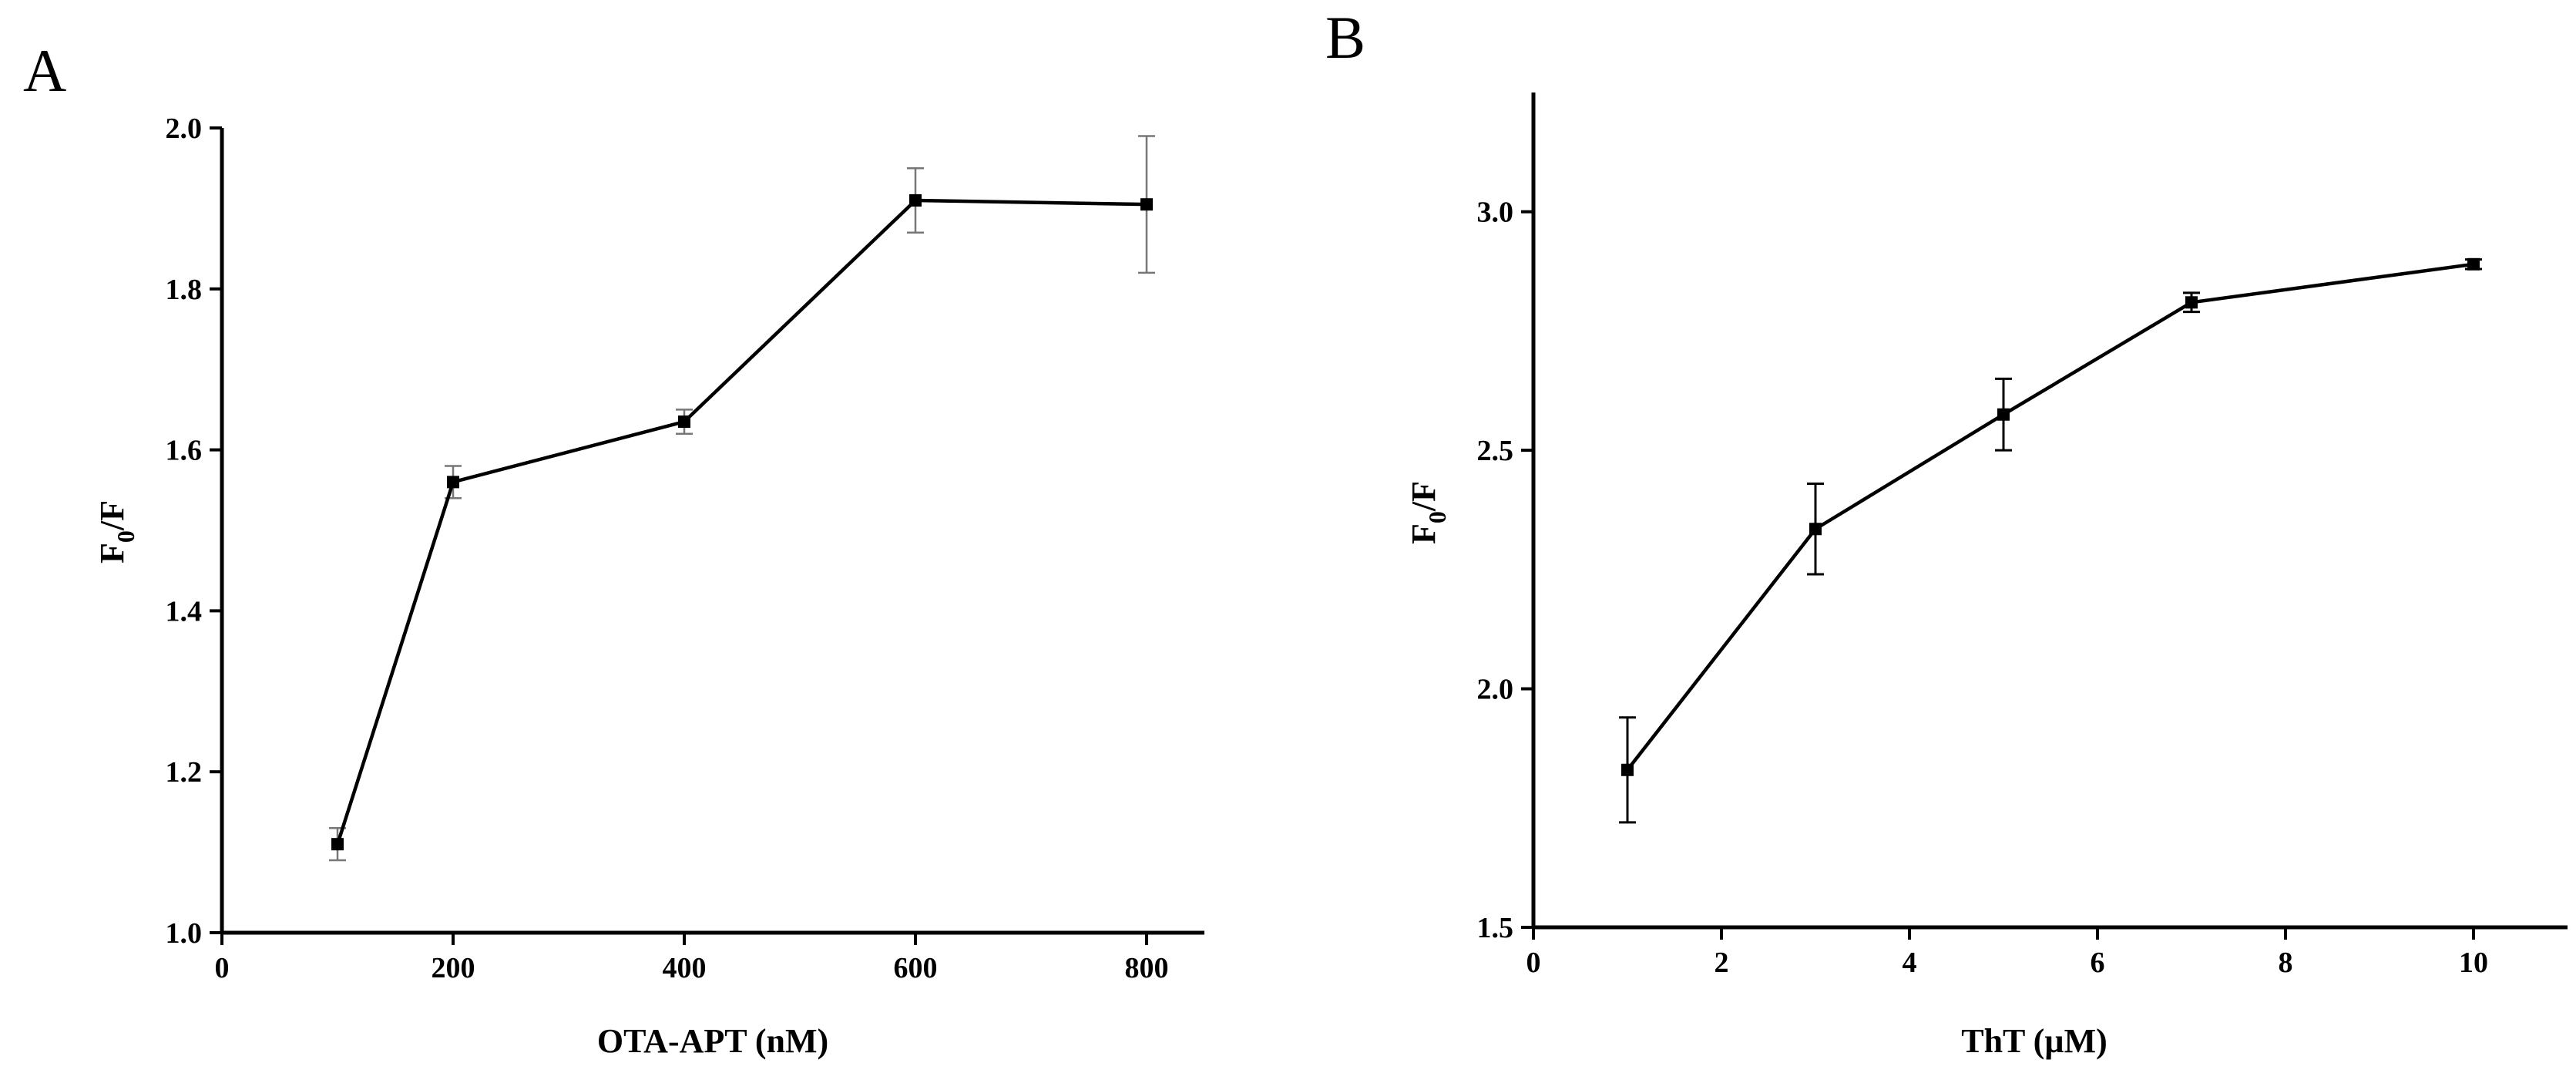  I want to click on x-axis-title: OTA-APT (nM), so click(712, 1041).